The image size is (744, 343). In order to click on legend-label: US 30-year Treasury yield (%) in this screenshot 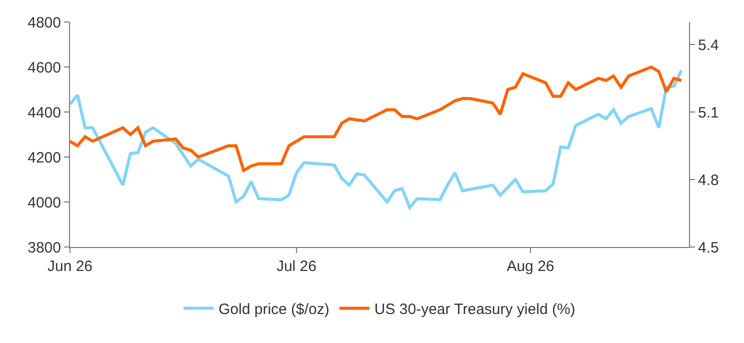, I will do `click(475, 309)`.